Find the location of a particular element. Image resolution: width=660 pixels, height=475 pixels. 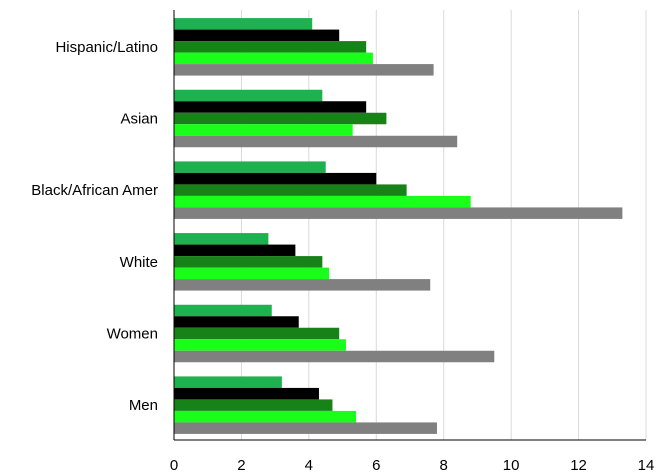

category-label: Women is located at coordinates (132, 334).